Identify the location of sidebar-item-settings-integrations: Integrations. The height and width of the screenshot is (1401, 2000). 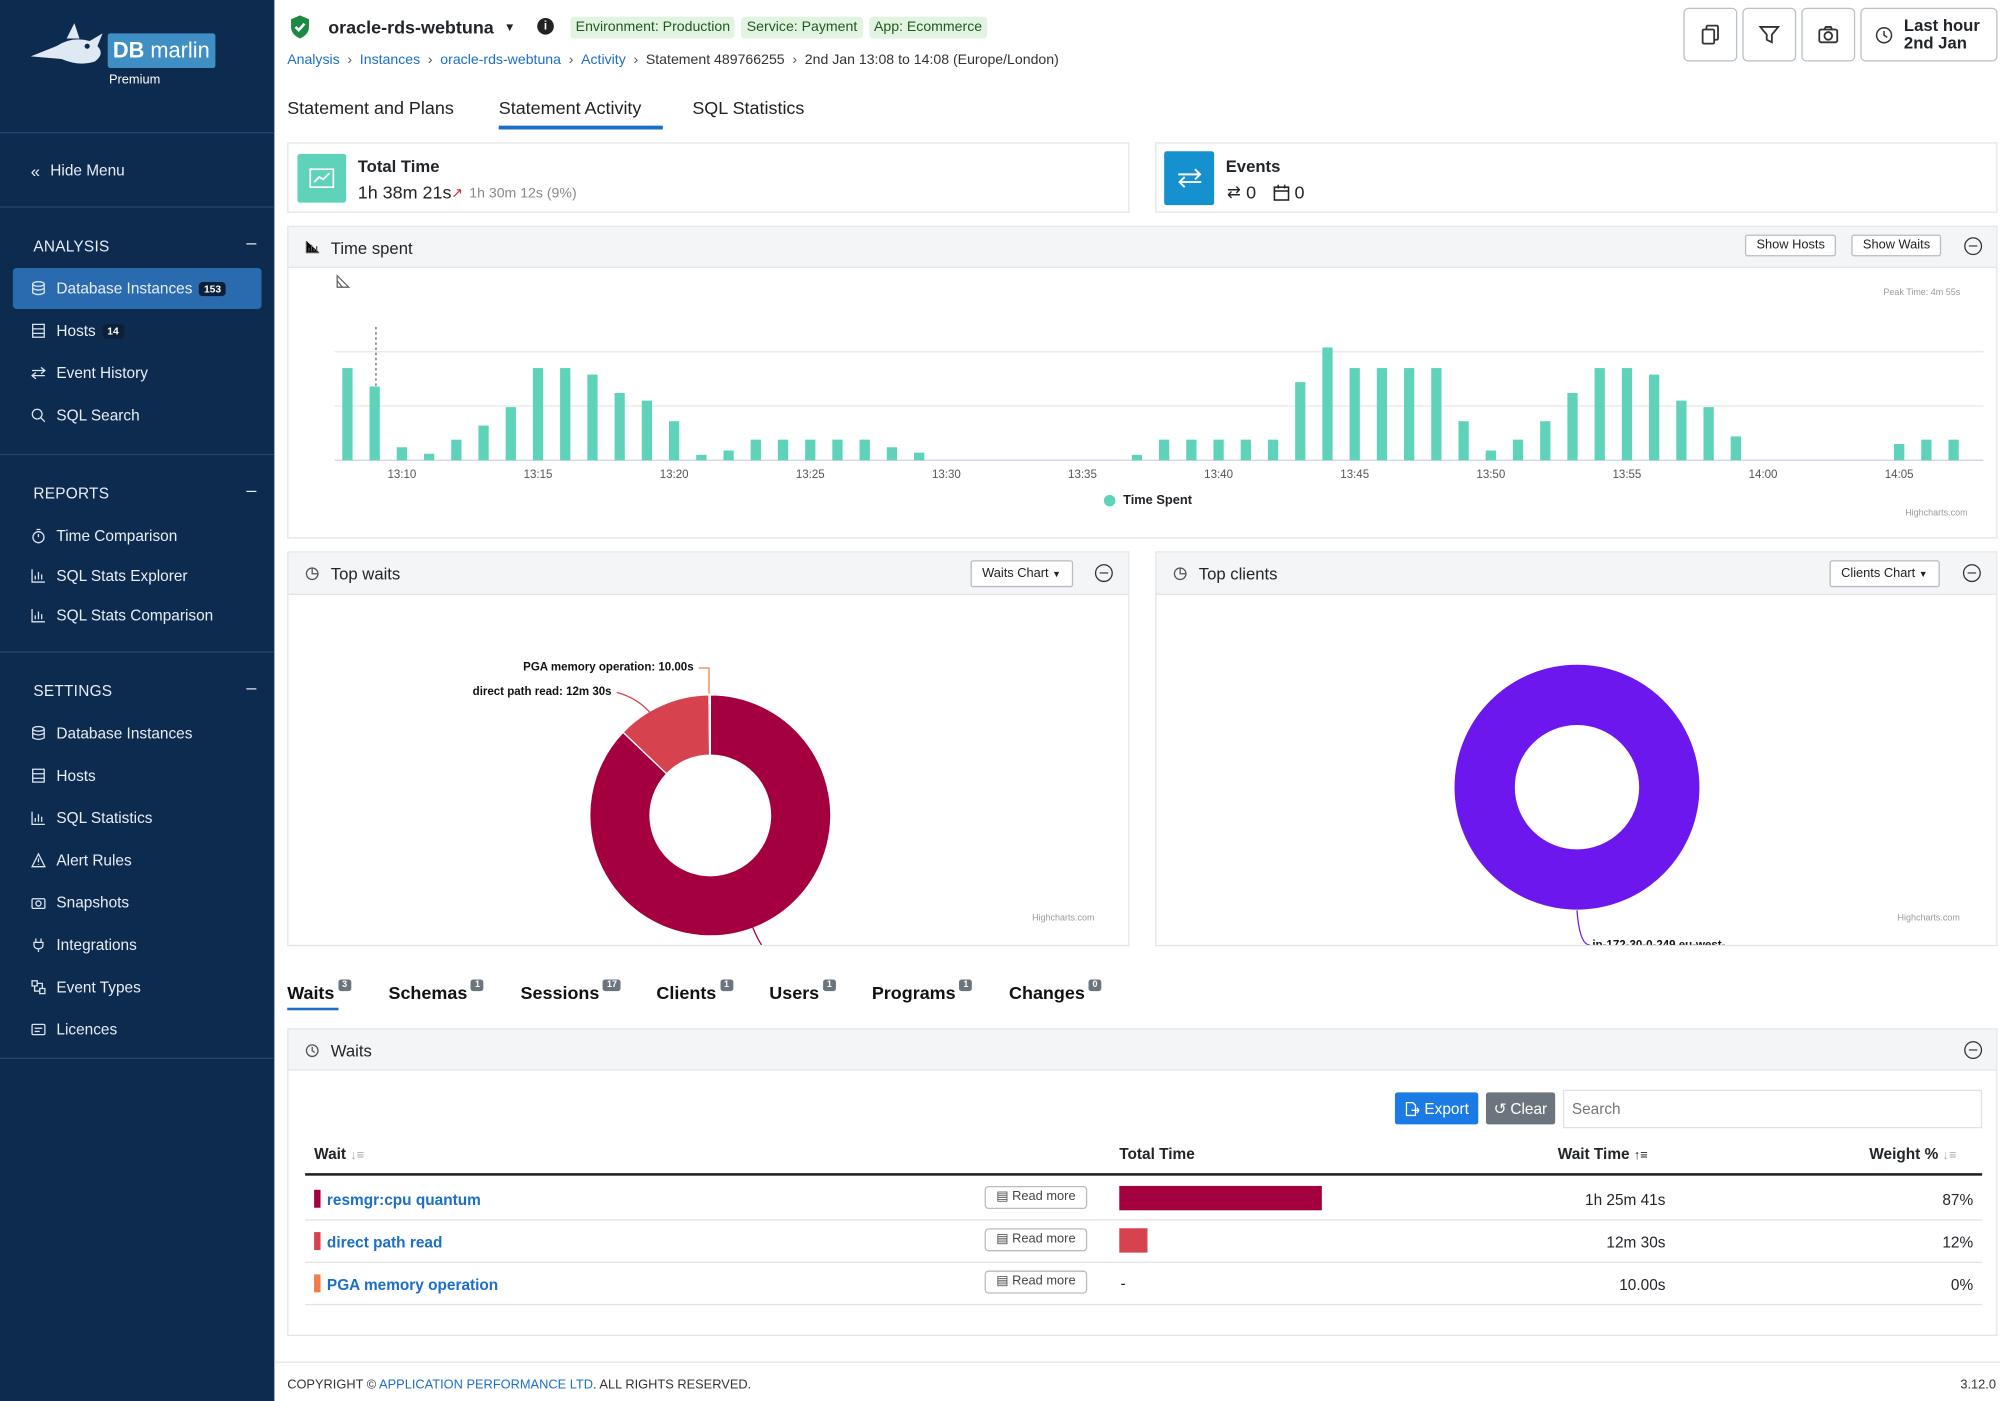
(137, 945).